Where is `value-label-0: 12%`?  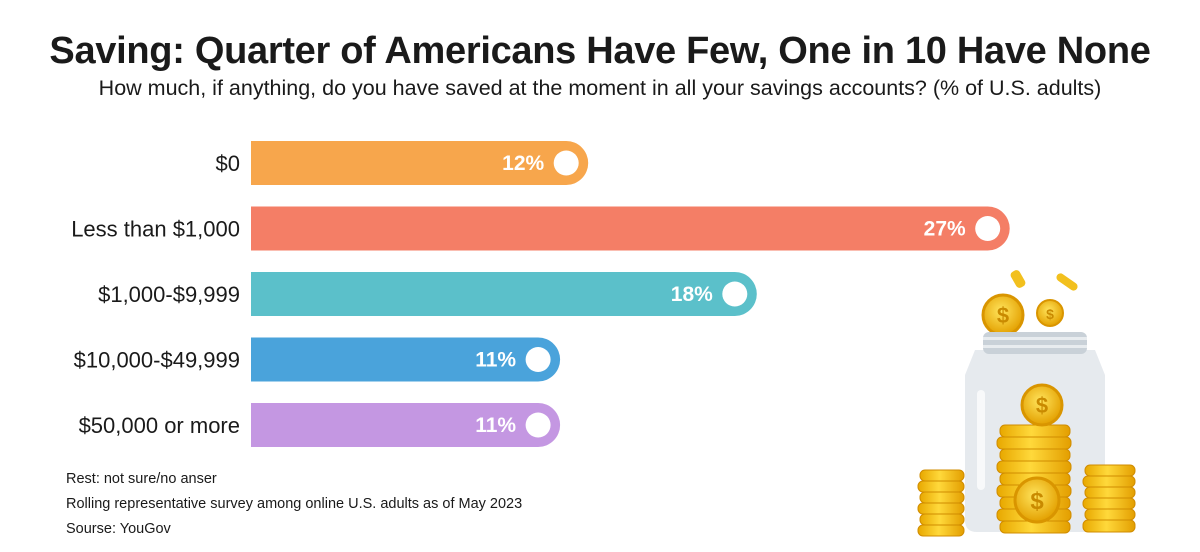
value-label-0: 12% is located at coordinates (523, 163).